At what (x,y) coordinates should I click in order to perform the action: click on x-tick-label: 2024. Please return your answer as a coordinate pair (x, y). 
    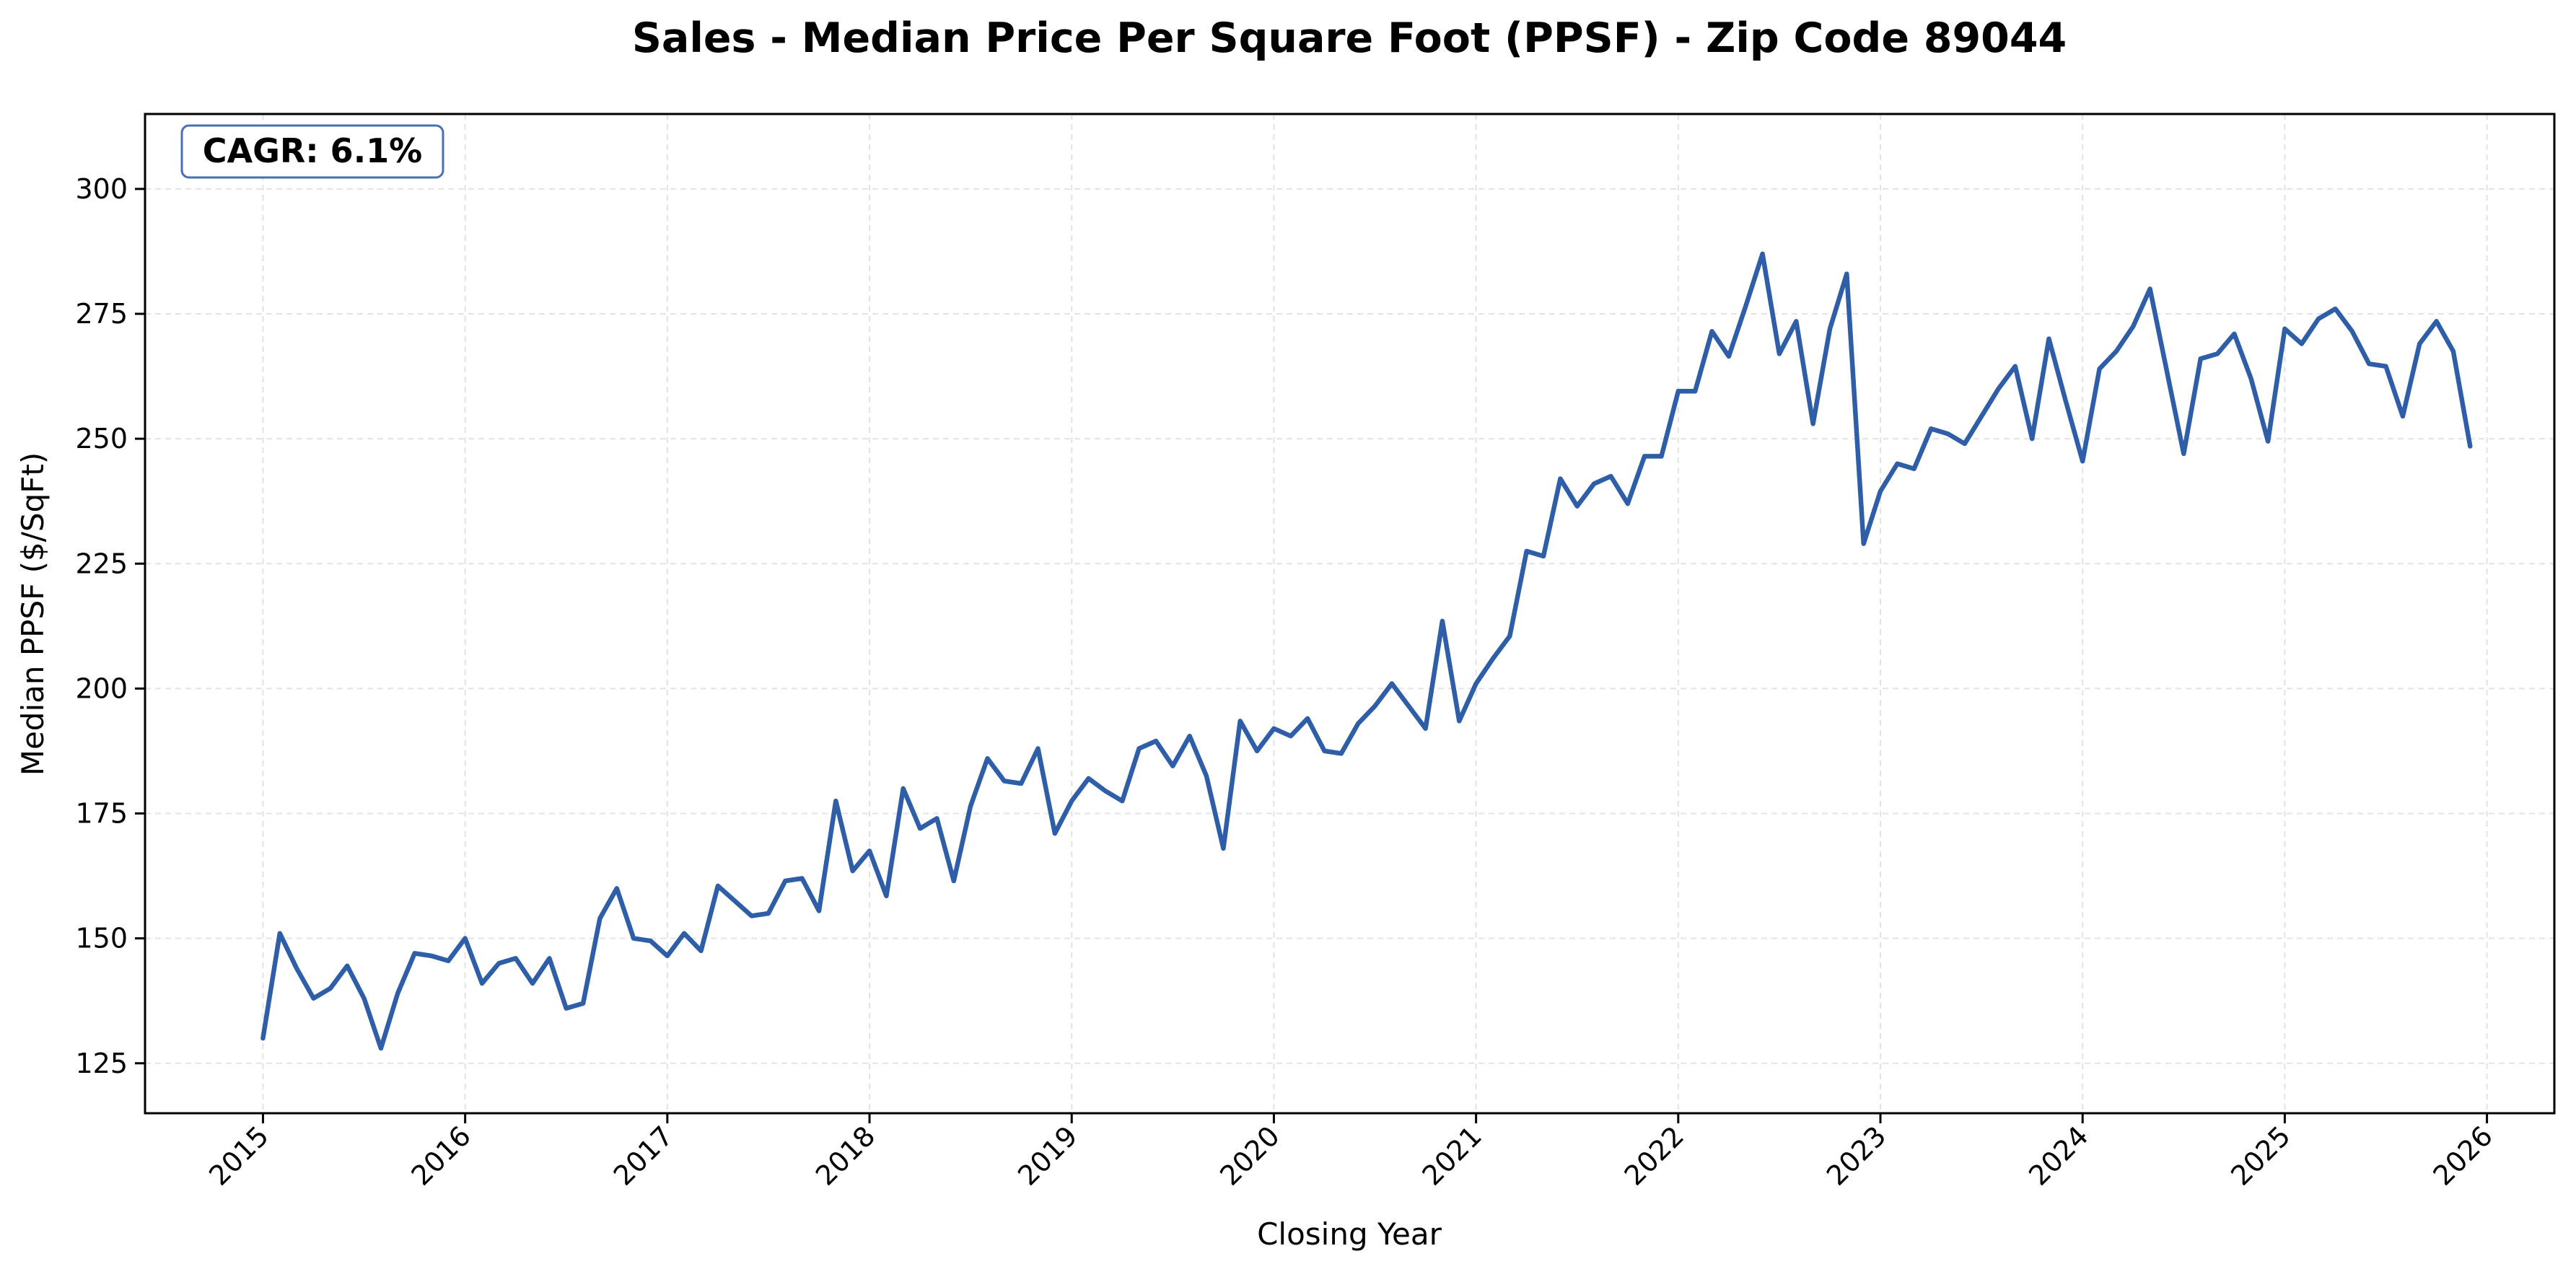
    Looking at the image, I should click on (2059, 1156).